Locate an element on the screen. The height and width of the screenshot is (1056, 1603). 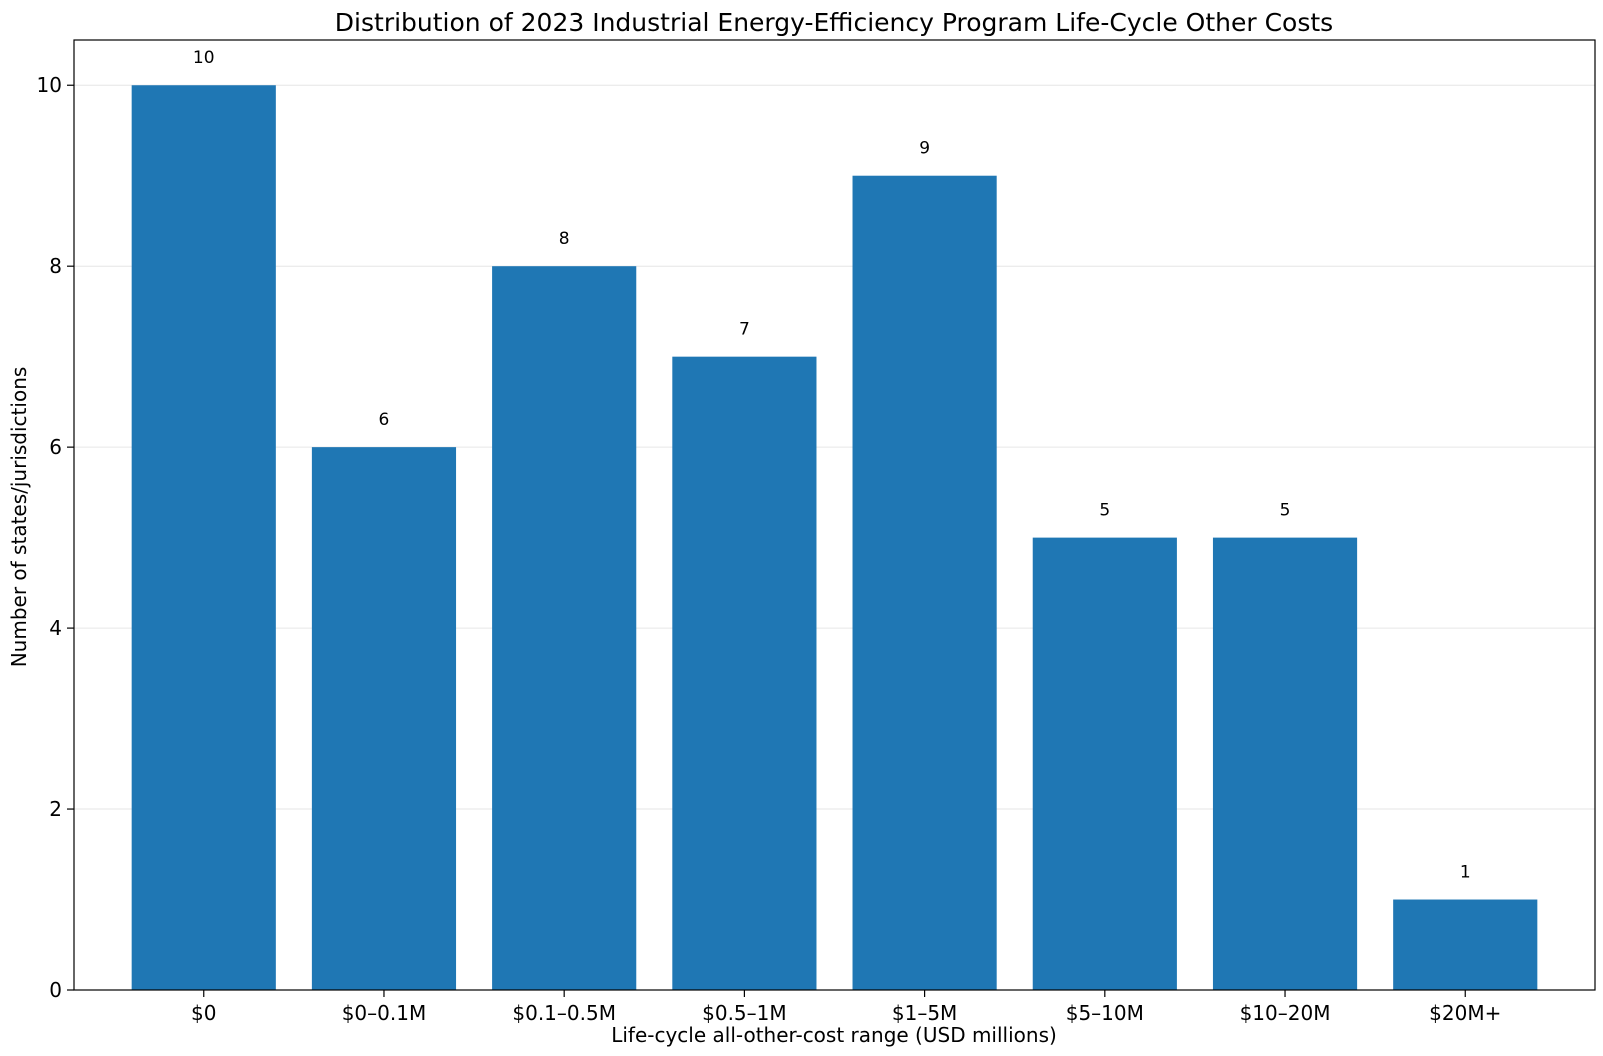
y-tick-label: 6 is located at coordinates (55, 447).